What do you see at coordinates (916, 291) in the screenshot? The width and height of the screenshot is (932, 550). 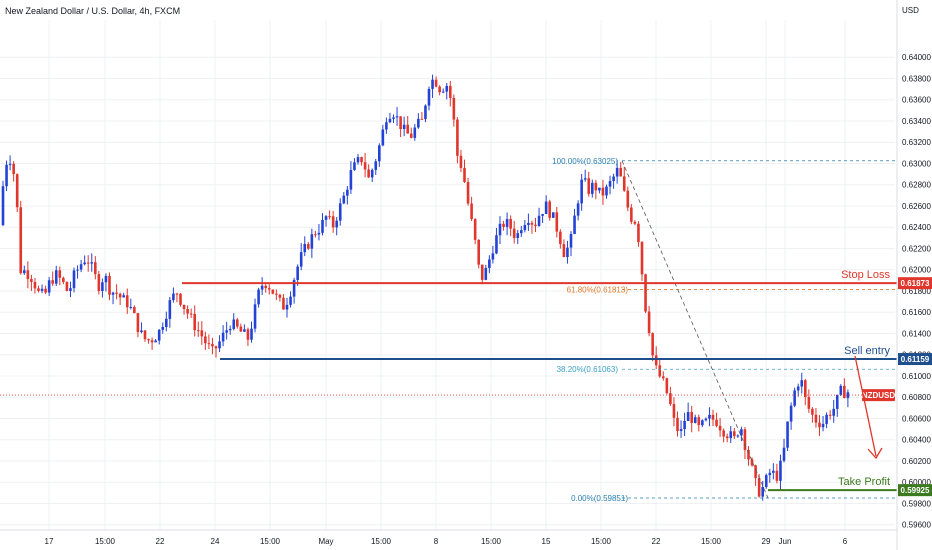 I see `y-tick-label: 0.61800` at bounding box center [916, 291].